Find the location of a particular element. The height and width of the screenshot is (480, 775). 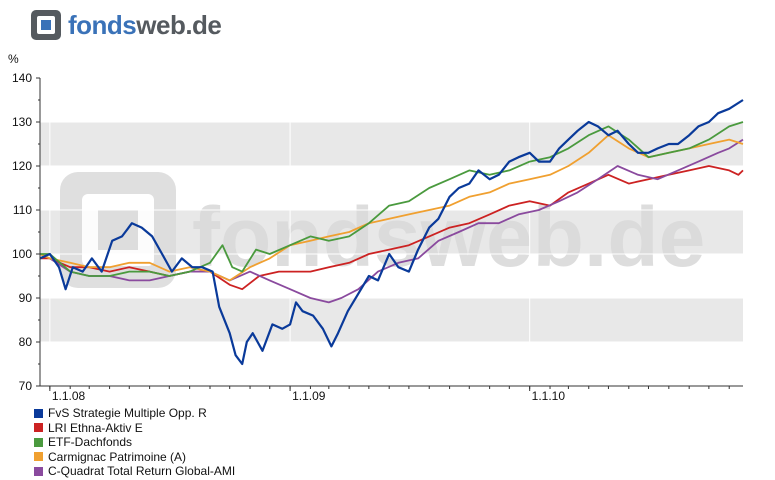

legend-label: C-Quadrat Total Return Global-AMI is located at coordinates (142, 471).